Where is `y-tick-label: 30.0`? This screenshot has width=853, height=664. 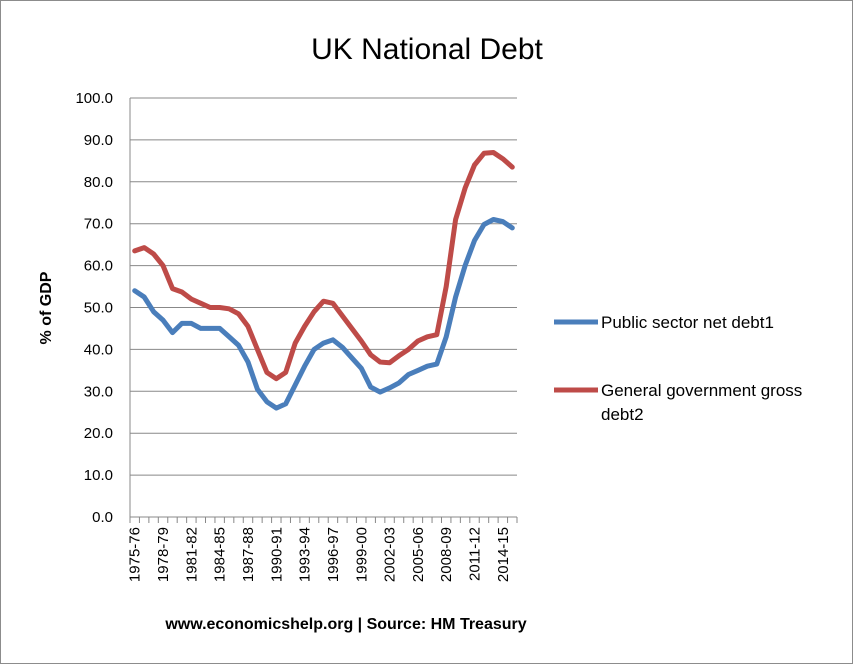 y-tick-label: 30.0 is located at coordinates (98, 391).